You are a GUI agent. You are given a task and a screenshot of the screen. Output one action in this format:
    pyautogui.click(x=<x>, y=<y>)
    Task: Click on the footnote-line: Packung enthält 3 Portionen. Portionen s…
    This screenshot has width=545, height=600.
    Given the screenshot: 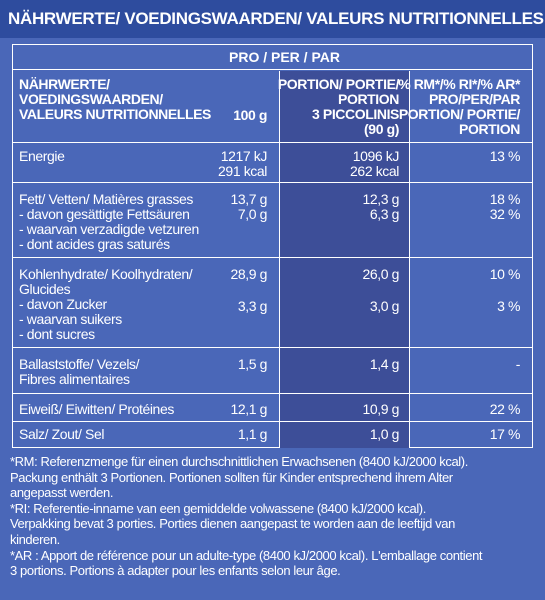 What is the action you would take?
    pyautogui.click(x=231, y=477)
    